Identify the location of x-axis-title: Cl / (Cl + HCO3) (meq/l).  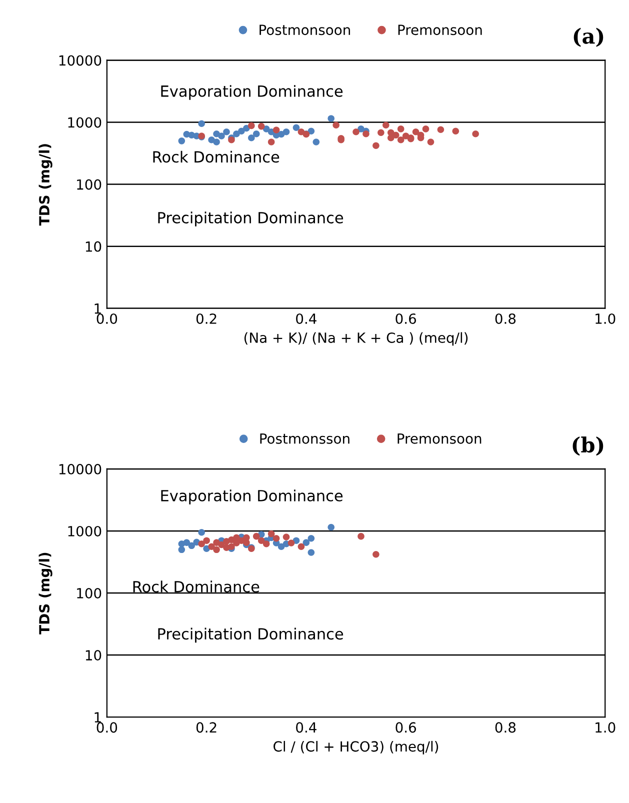
(356, 747).